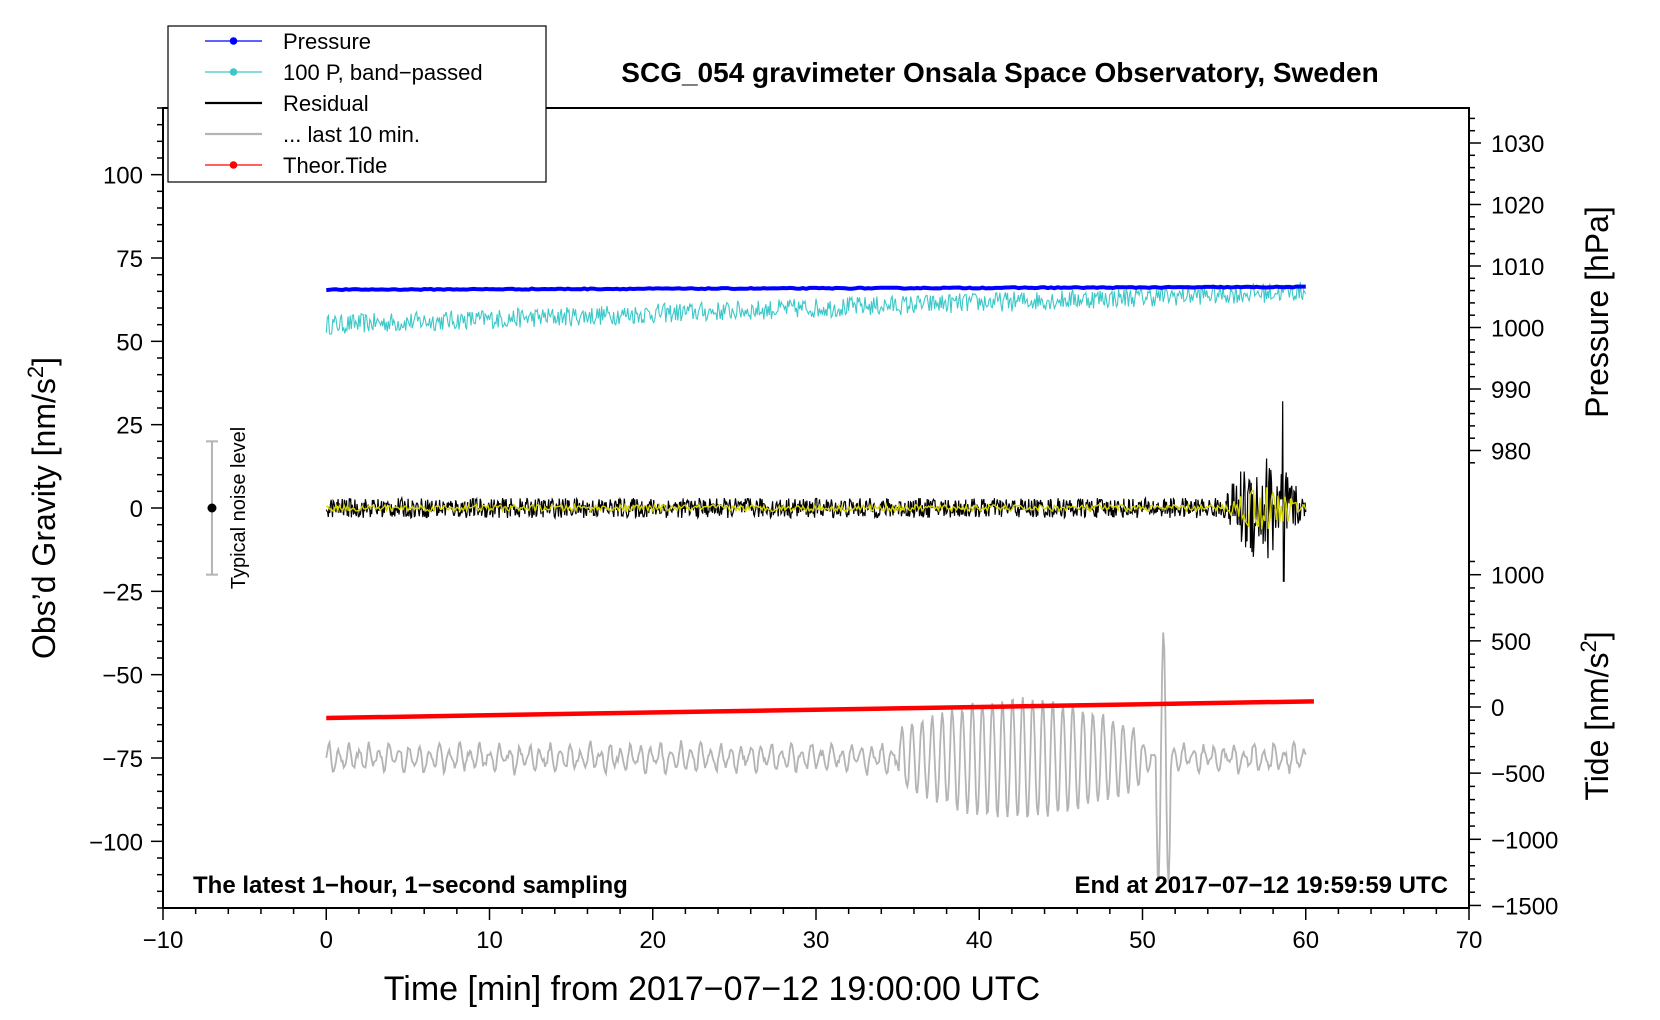  Describe the element at coordinates (129, 342) in the screenshot. I see `y-left-tick-label: 50` at that location.